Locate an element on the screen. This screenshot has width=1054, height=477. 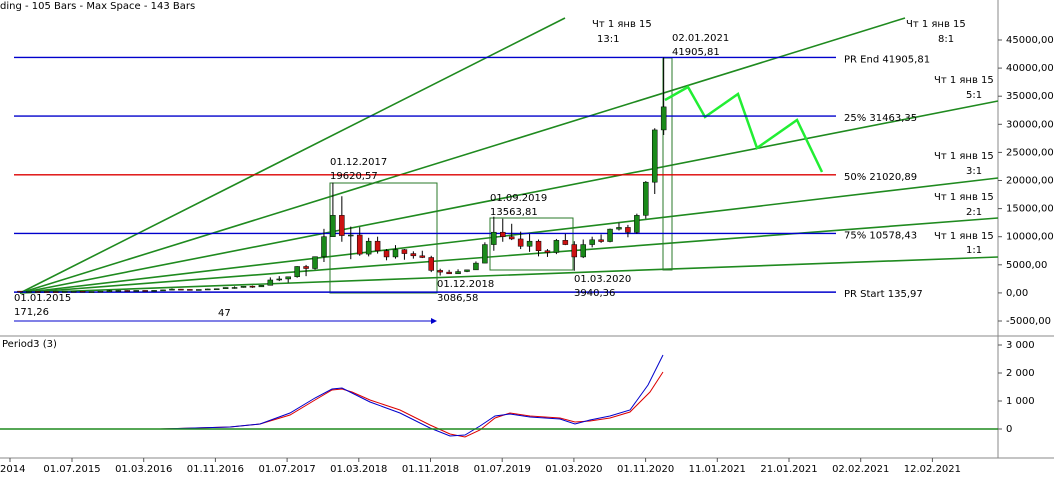
indicator-red is located at coordinates (332, 404).